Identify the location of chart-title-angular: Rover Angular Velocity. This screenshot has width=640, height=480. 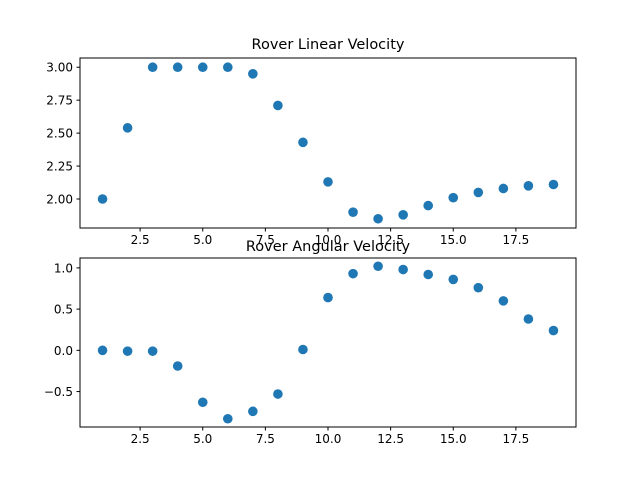
(328, 247).